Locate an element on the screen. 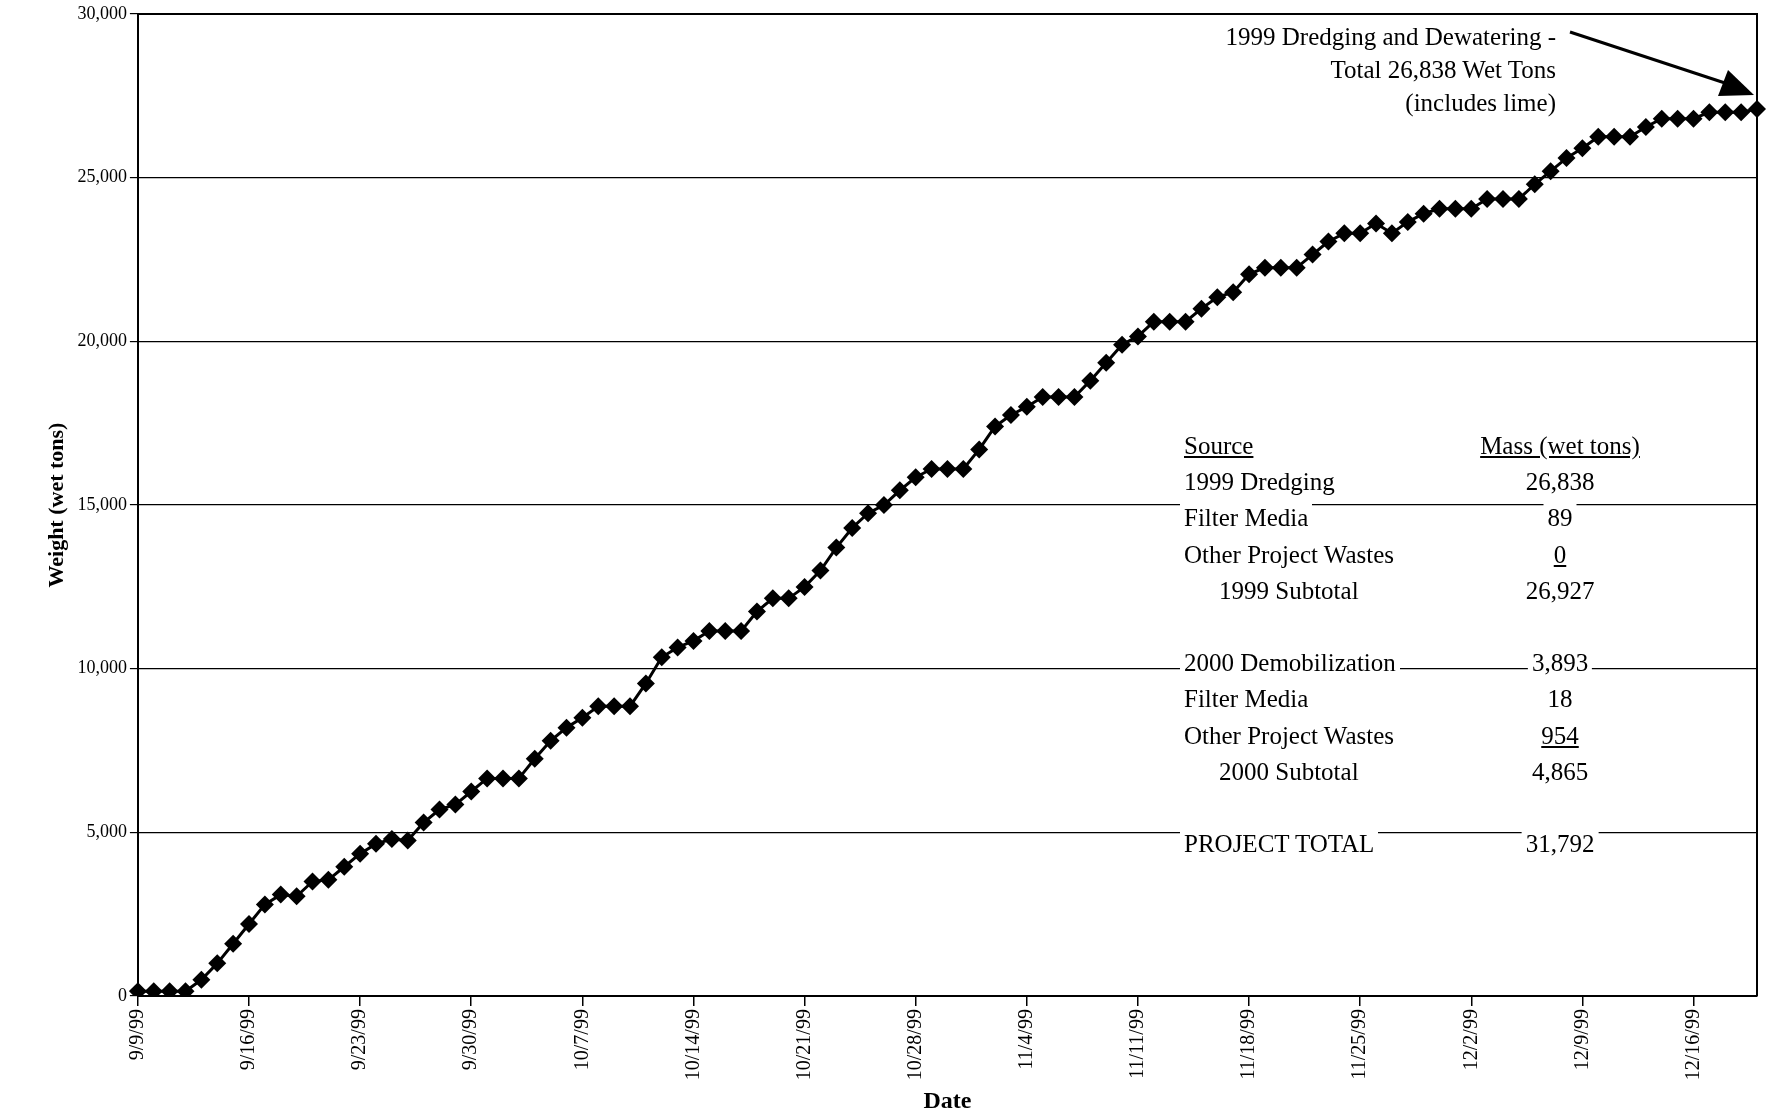 The image size is (1784, 1120). annotation: 1999 Dredging and Dewatering - Total 26,838 Wet Tons (includes lime) is located at coordinates (1390, 69).